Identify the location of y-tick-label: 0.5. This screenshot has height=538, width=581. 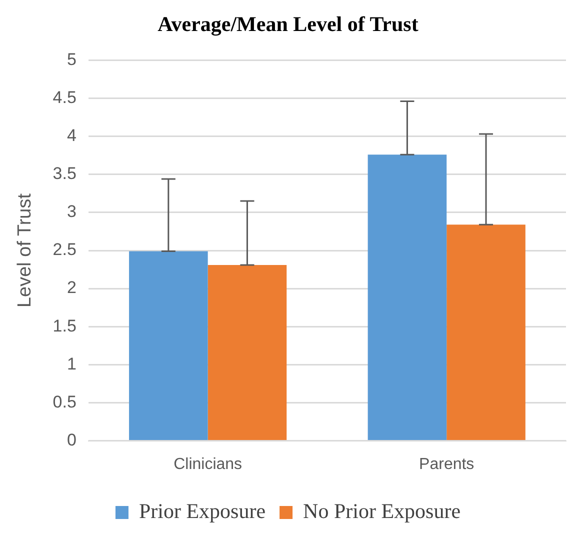
(64, 402).